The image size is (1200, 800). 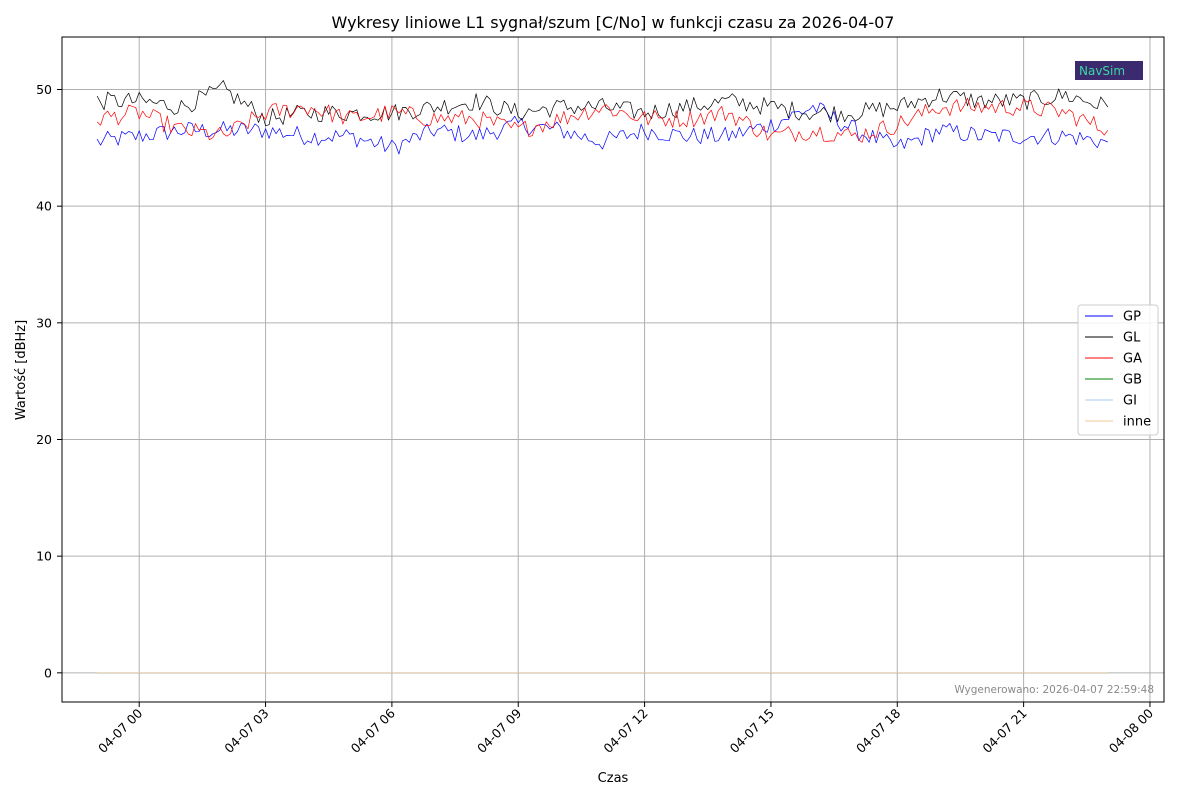 I want to click on y-tick-label: 30, so click(x=44, y=322).